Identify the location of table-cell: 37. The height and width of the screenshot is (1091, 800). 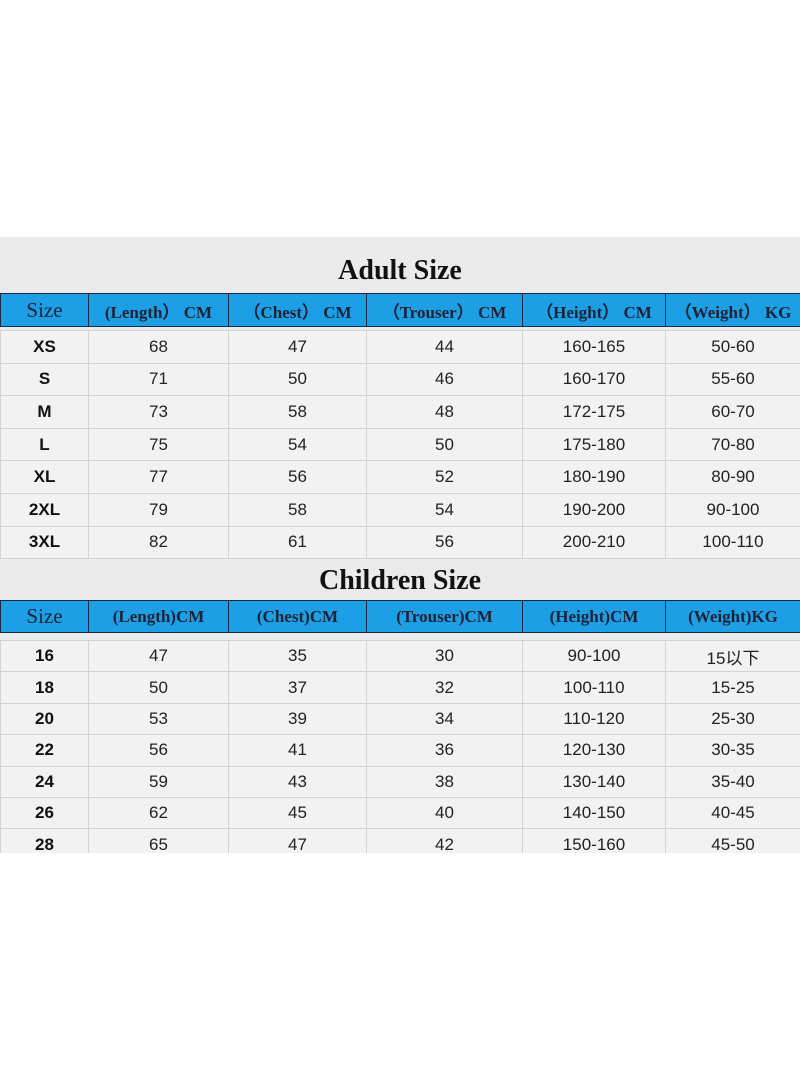
(297, 687).